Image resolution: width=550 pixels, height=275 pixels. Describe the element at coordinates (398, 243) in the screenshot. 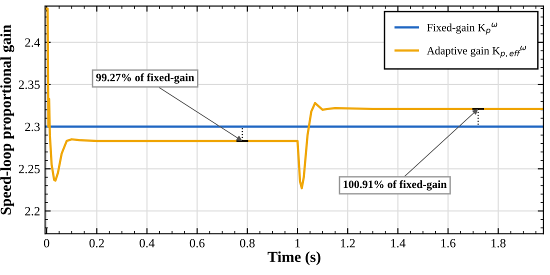

I see `x-tick-label: 1.4` at that location.